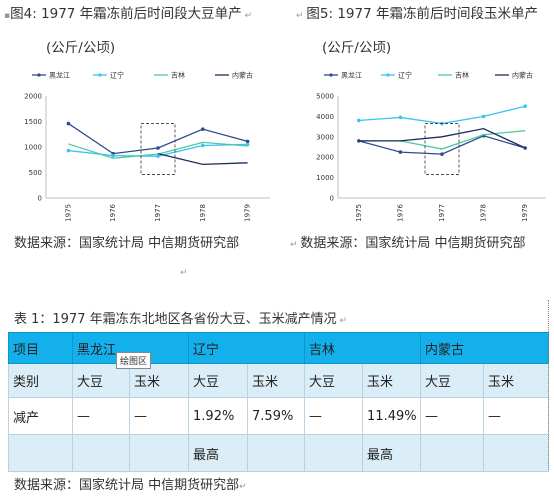 This screenshot has height=496, width=554. What do you see at coordinates (68, 213) in the screenshot?
I see `x-tick-label: 1975` at bounding box center [68, 213].